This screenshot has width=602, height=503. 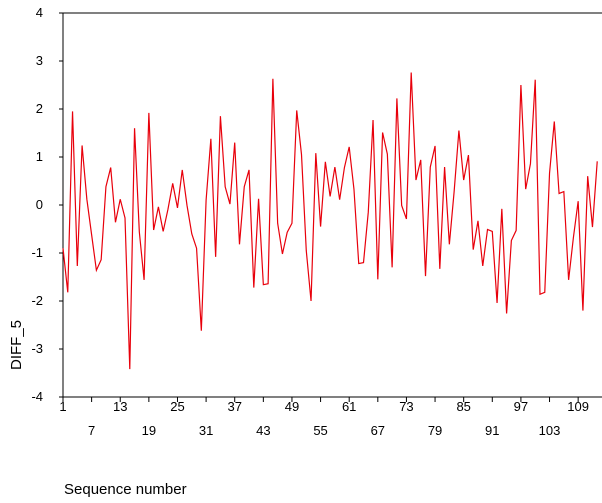 What do you see at coordinates (37, 348) in the screenshot?
I see `y-tick-label: -3` at bounding box center [37, 348].